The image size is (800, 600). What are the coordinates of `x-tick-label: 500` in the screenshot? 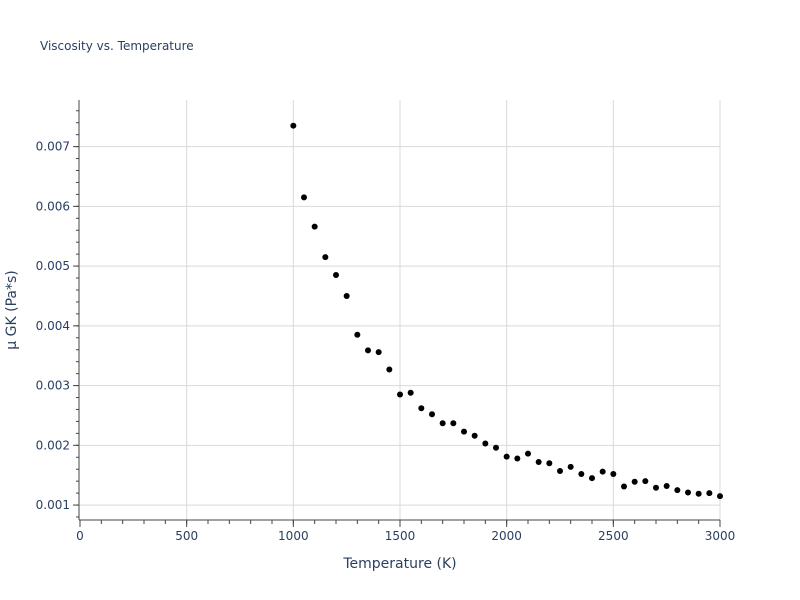 It's located at (186, 536).